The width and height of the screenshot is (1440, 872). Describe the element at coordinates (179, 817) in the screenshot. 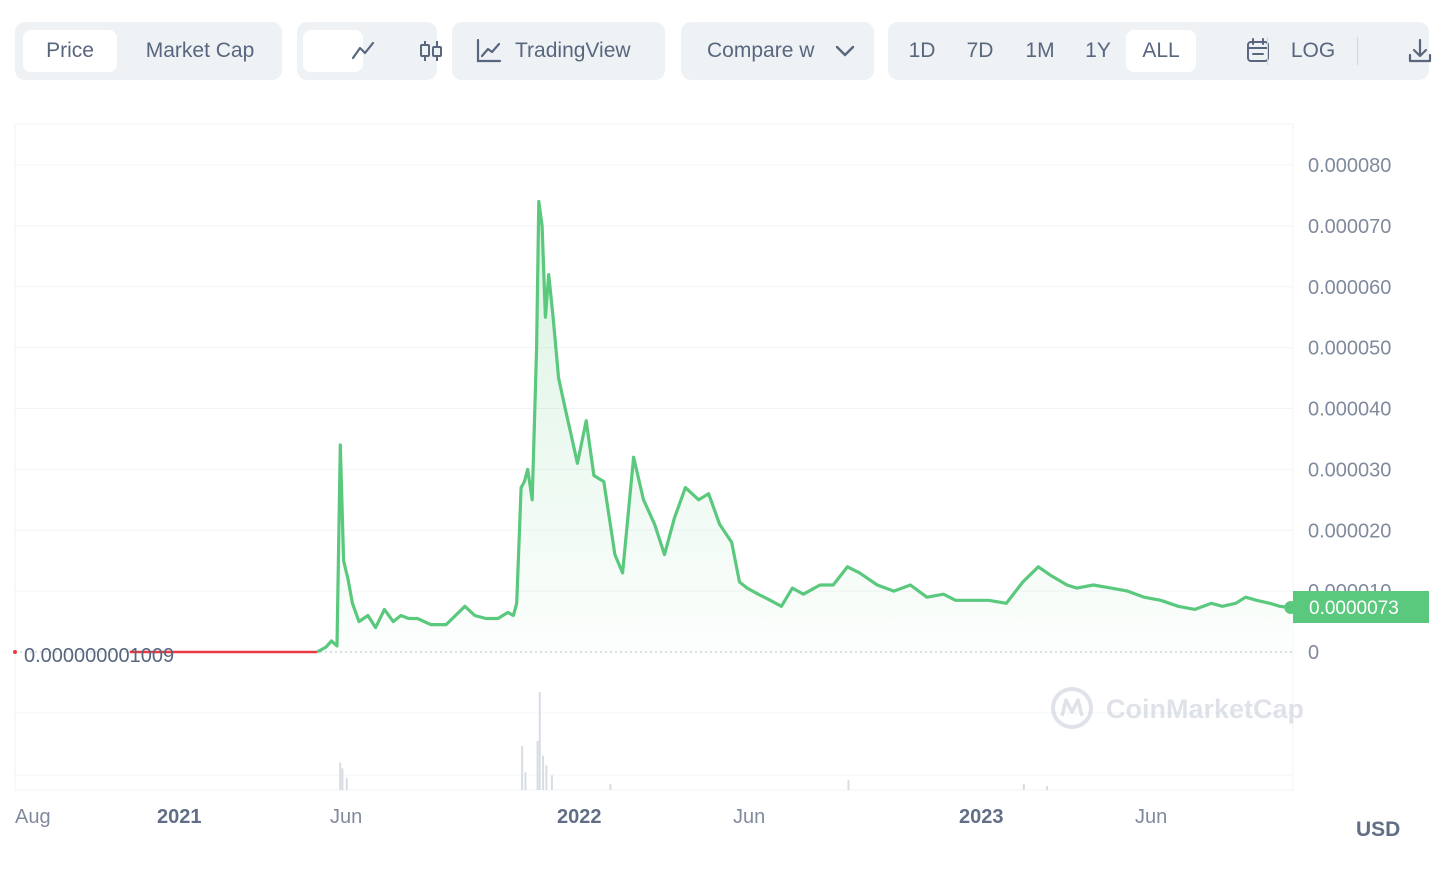

I see `x-tick-label: 2021` at that location.